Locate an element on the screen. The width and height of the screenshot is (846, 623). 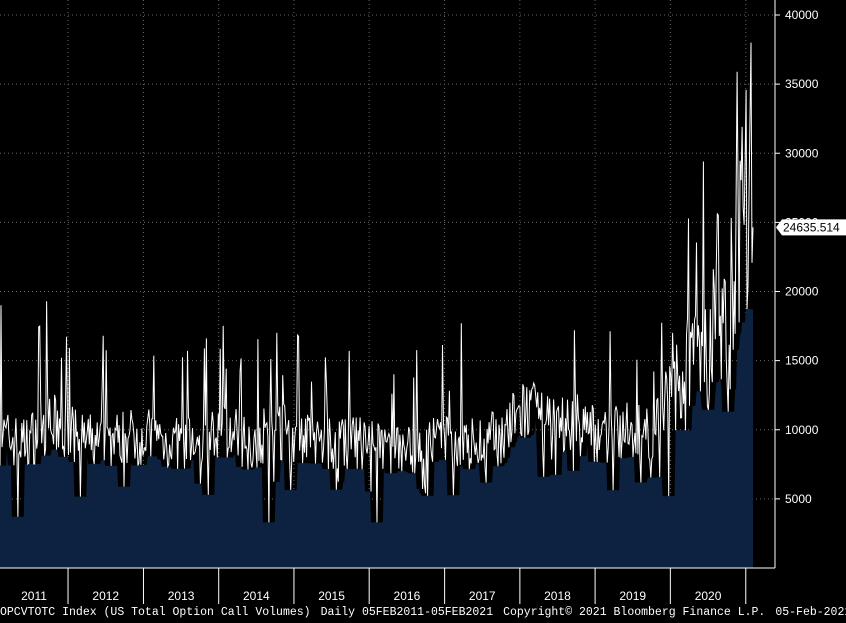
last-value-label: 24635.514 is located at coordinates (811, 227).